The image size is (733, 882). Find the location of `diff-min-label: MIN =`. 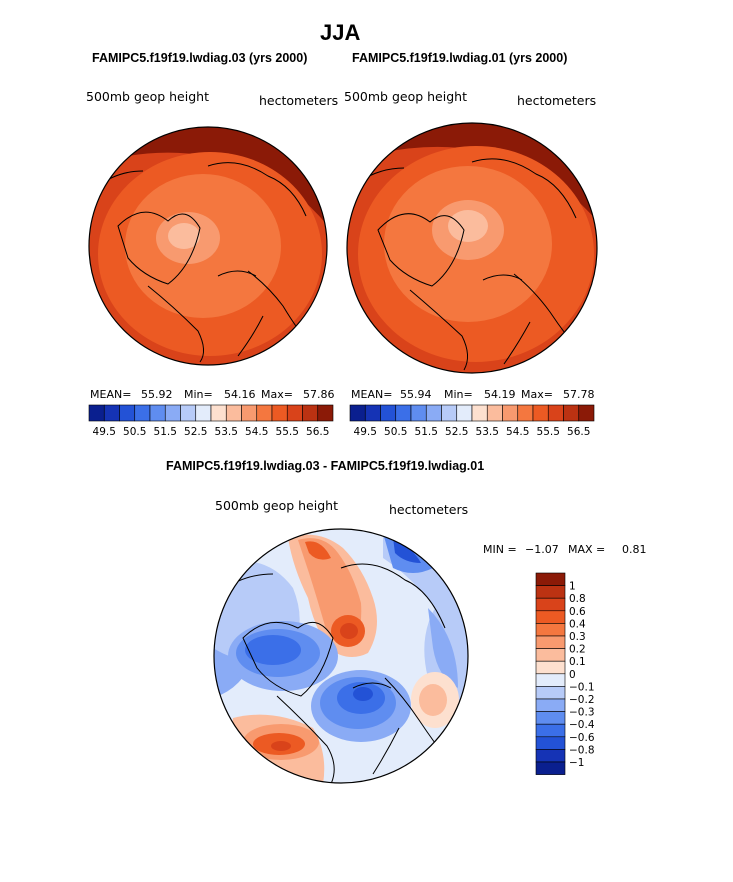

diff-min-label: MIN = is located at coordinates (500, 549).